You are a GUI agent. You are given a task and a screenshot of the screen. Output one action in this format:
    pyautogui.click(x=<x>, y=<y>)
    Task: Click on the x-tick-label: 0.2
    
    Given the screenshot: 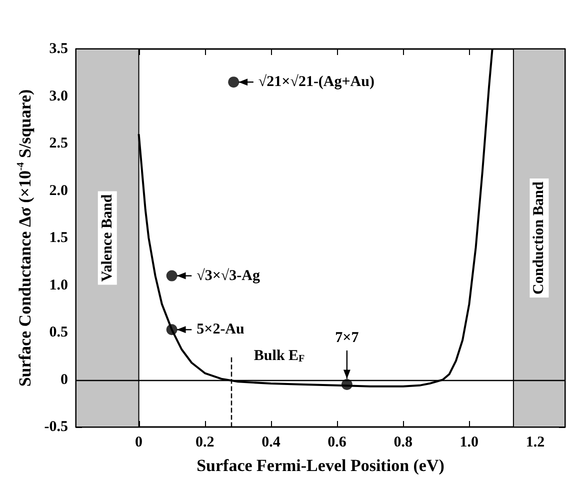 What is the action you would take?
    pyautogui.click(x=204, y=442)
    